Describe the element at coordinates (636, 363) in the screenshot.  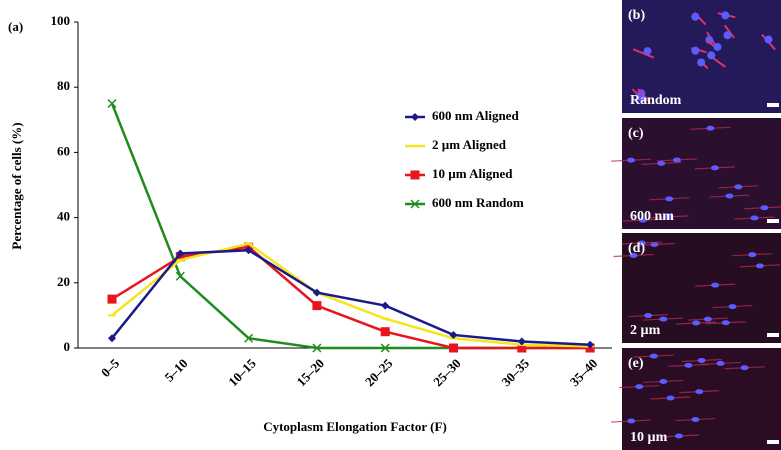
I see `image-label: (e)` at that location.